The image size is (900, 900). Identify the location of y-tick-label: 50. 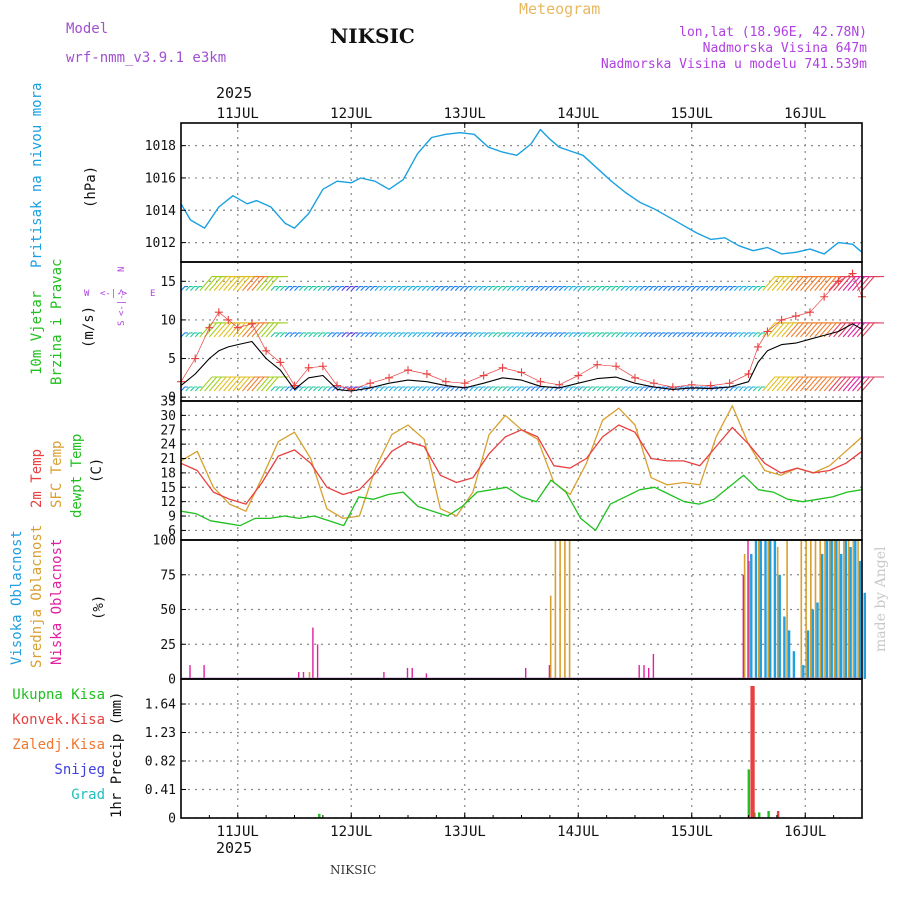
(168, 610).